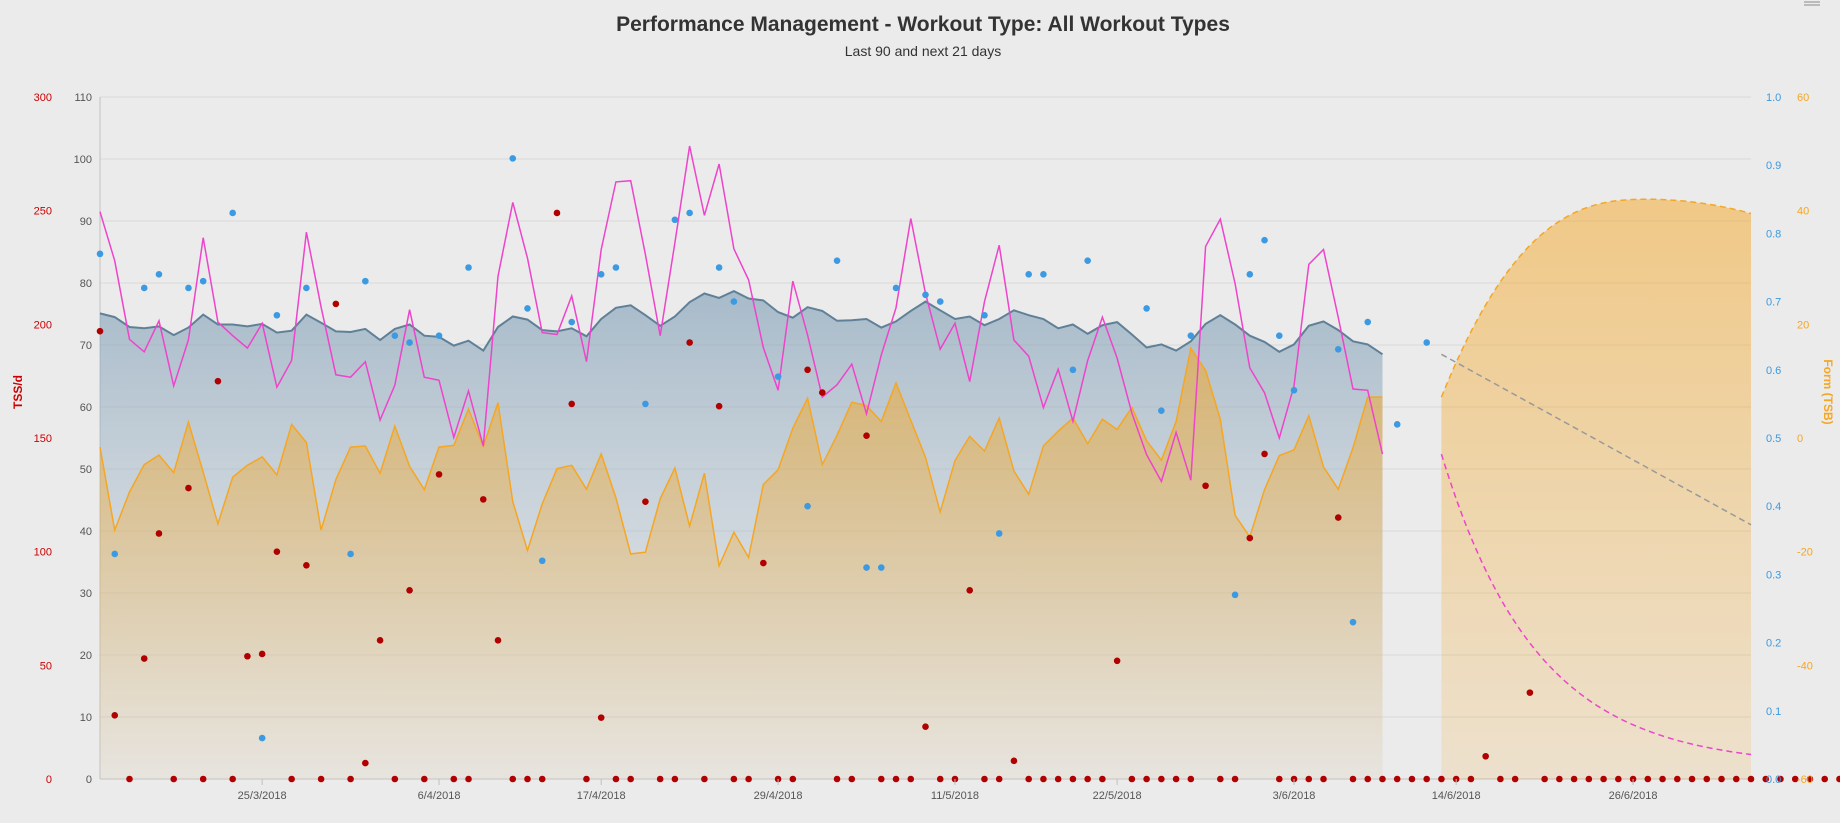  What do you see at coordinates (1633, 796) in the screenshot?
I see `x-tick-label: 26/6/2018` at bounding box center [1633, 796].